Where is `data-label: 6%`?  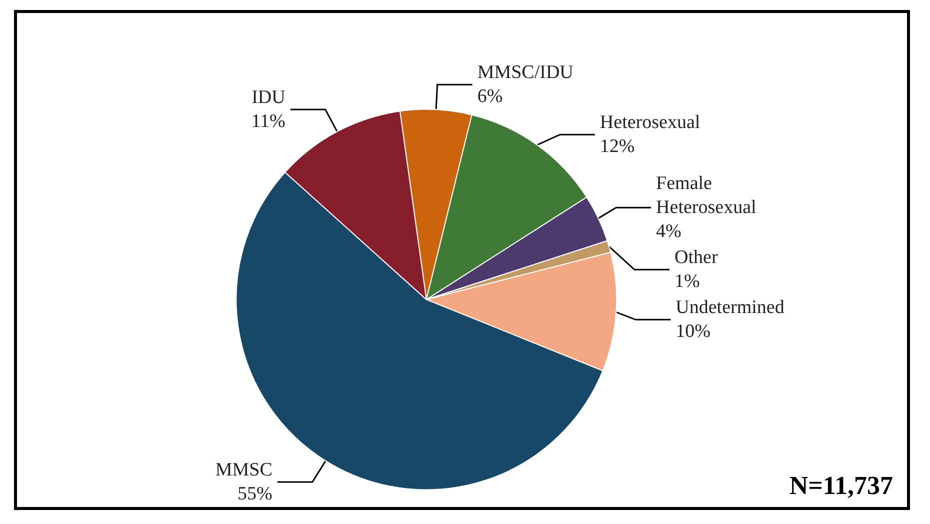
data-label: 6% is located at coordinates (490, 97).